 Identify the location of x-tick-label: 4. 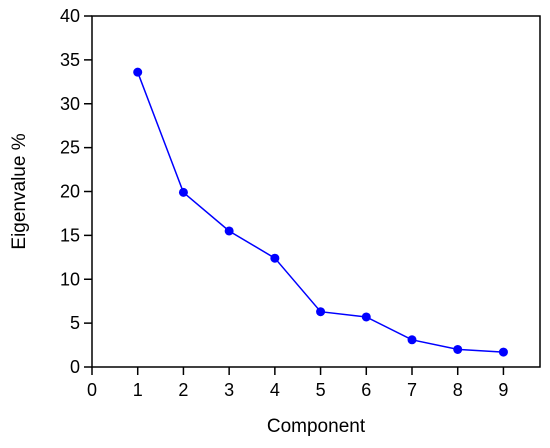
(275, 390).